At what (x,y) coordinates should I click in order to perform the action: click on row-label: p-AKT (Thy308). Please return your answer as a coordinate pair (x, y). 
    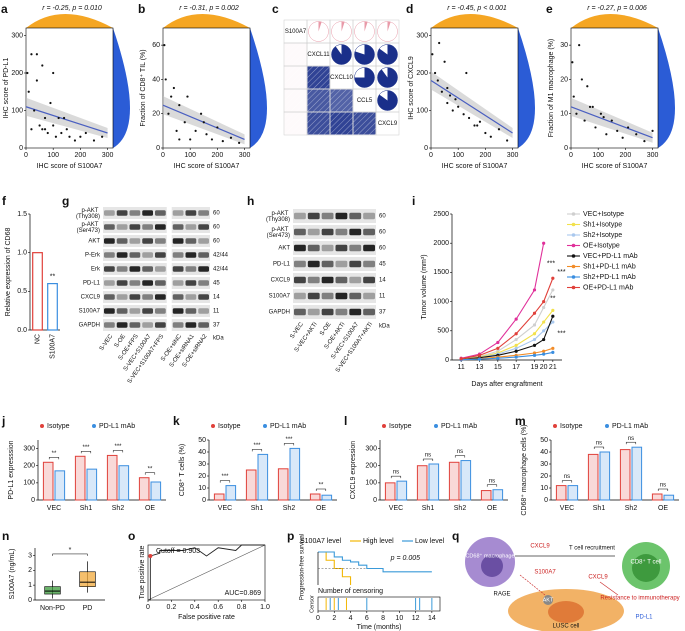
    Looking at the image, I should click on (88, 214).